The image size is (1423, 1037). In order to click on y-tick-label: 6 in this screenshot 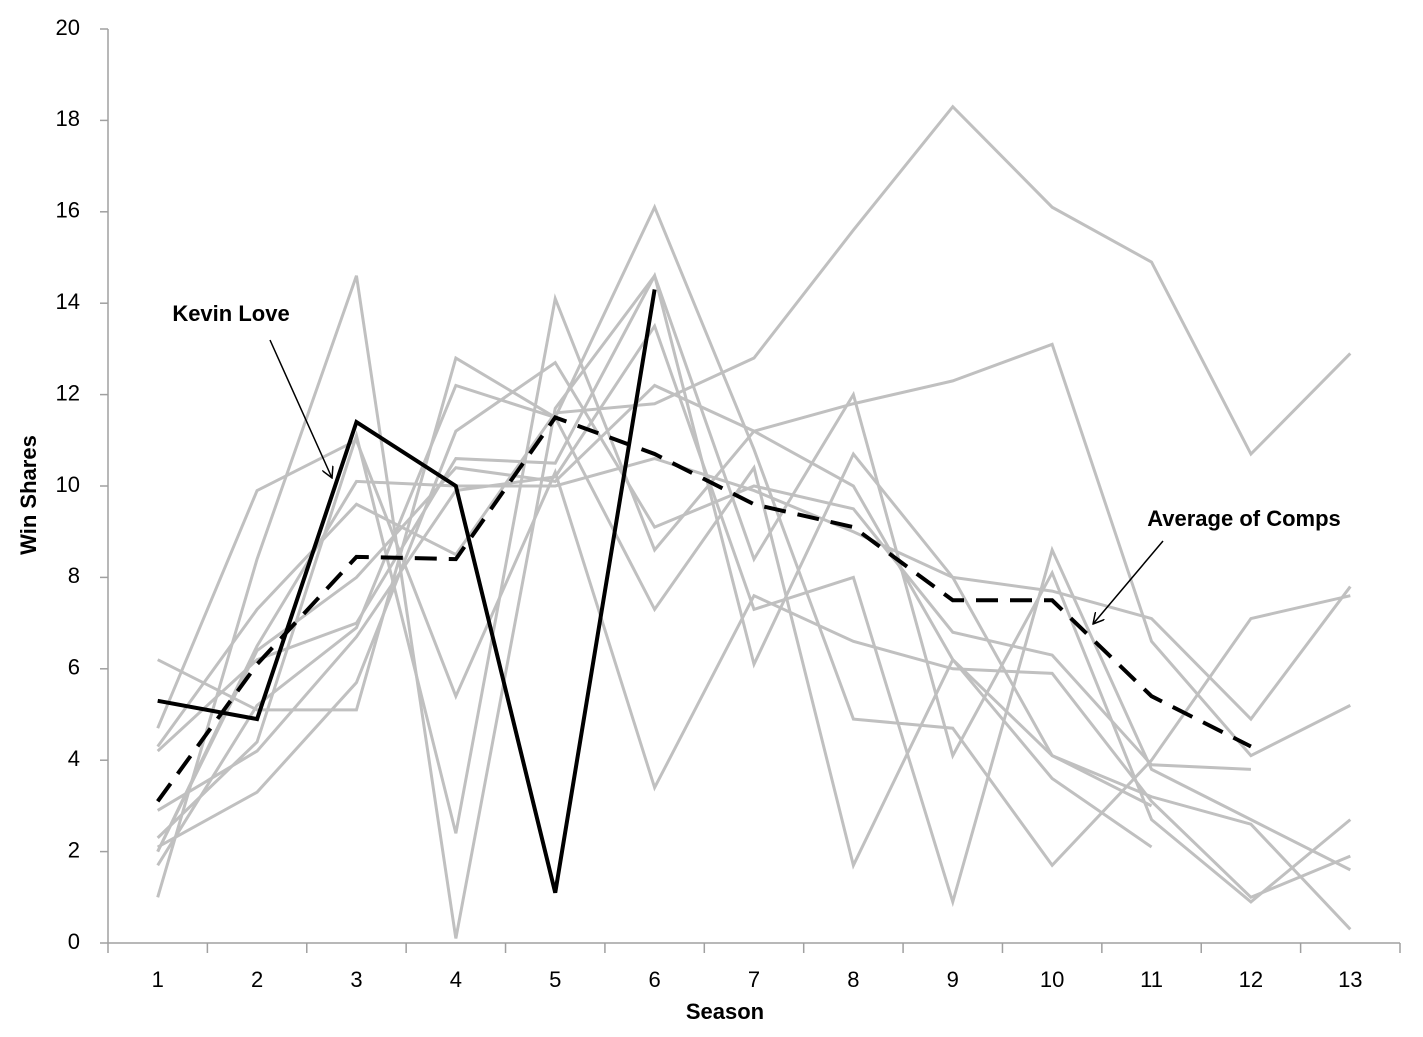, I will do `click(74, 667)`.